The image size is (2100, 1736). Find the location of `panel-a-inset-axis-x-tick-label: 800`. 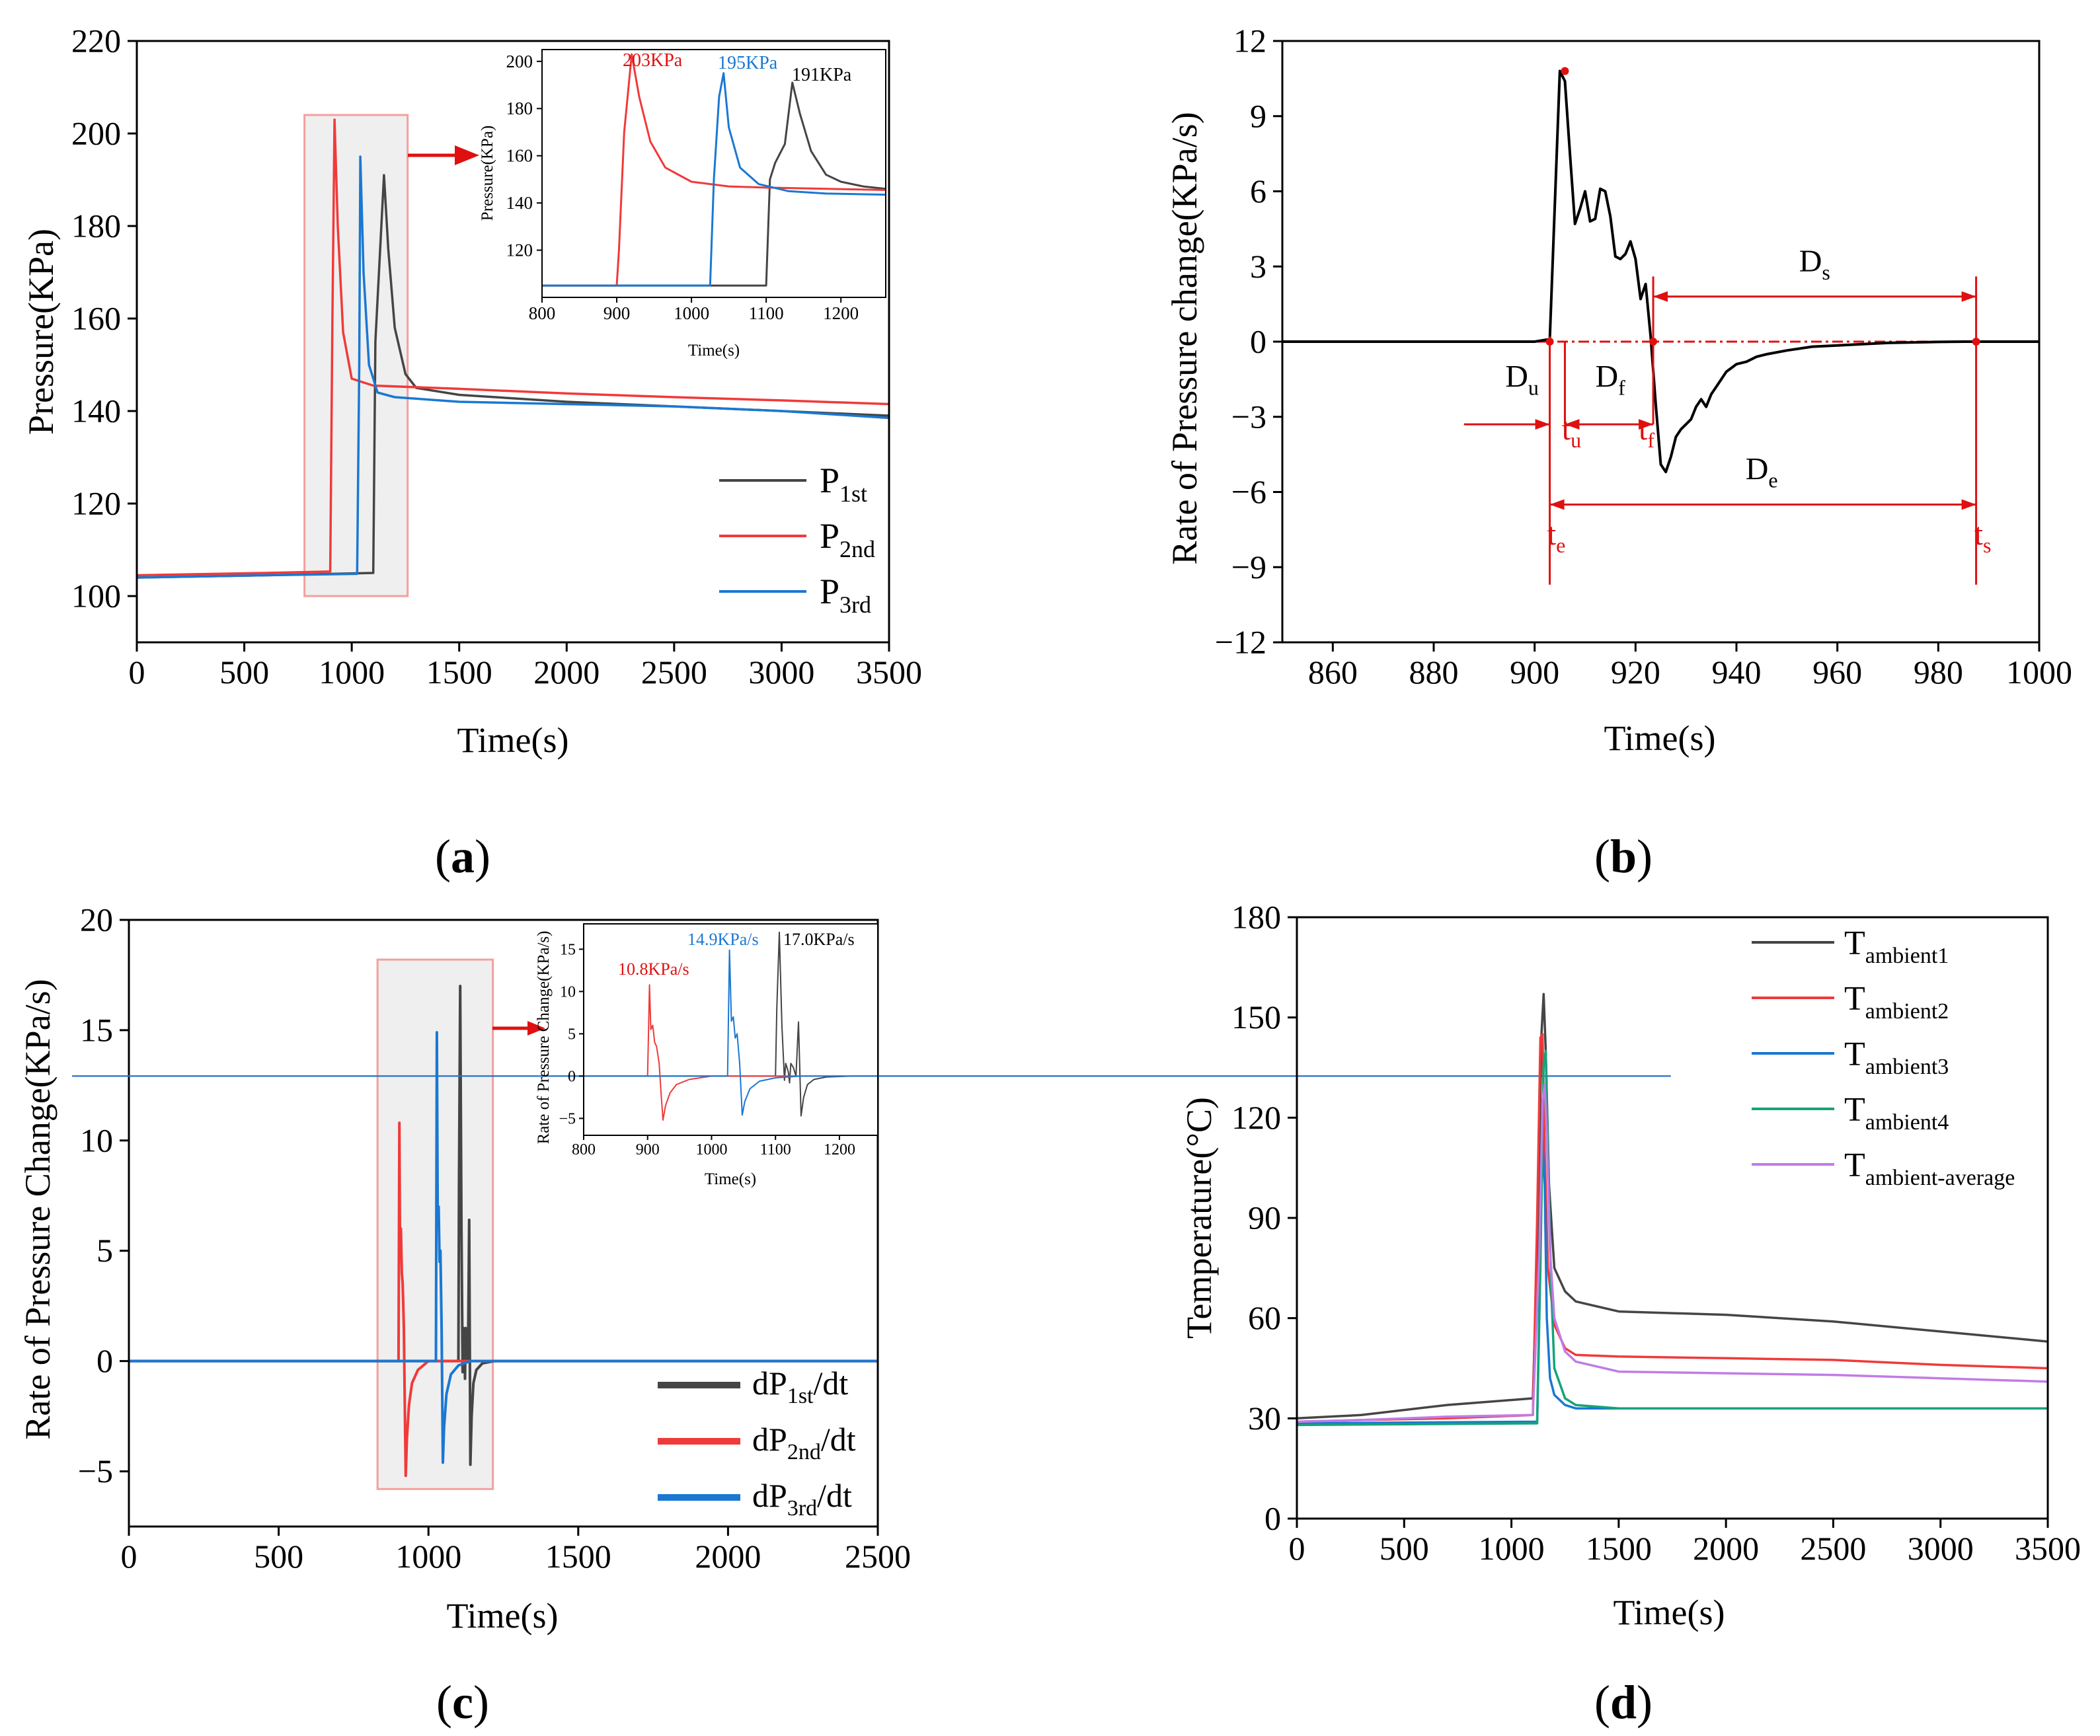

panel-a-inset-axis-x-tick-label: 800 is located at coordinates (542, 313).